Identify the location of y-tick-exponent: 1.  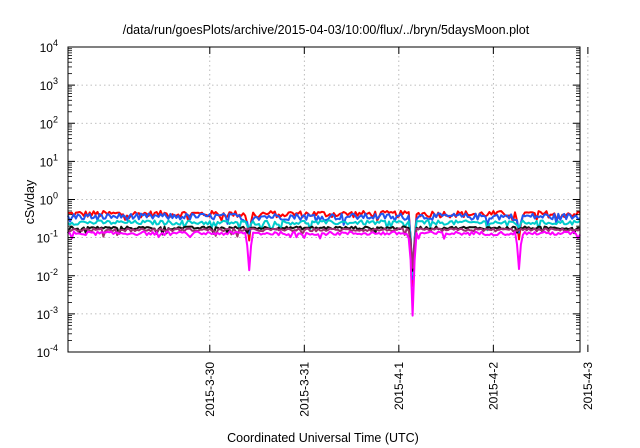
(55, 157).